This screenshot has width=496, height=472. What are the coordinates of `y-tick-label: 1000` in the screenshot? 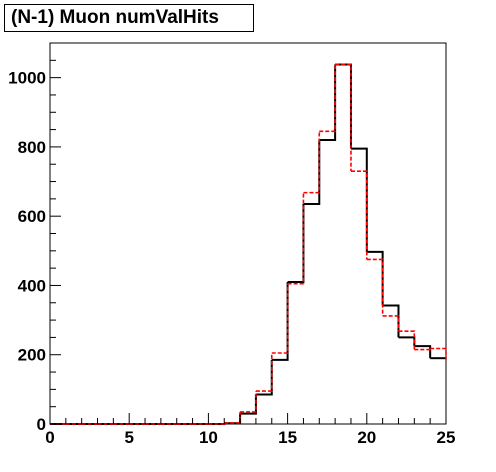 It's located at (27, 78).